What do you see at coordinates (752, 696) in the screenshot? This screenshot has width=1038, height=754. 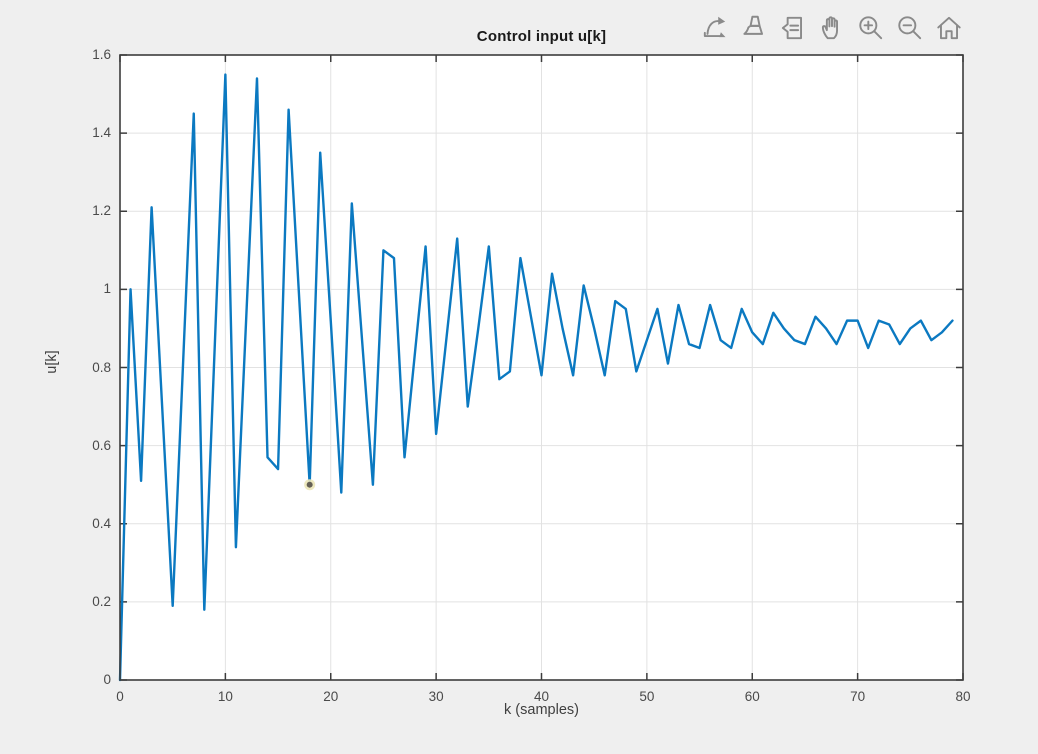 I see `x-tick-label: 60` at bounding box center [752, 696].